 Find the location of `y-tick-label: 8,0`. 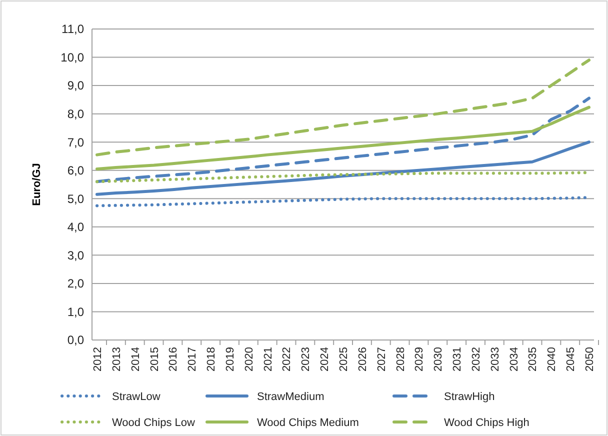

y-tick-label: 8,0 is located at coordinates (75, 114).